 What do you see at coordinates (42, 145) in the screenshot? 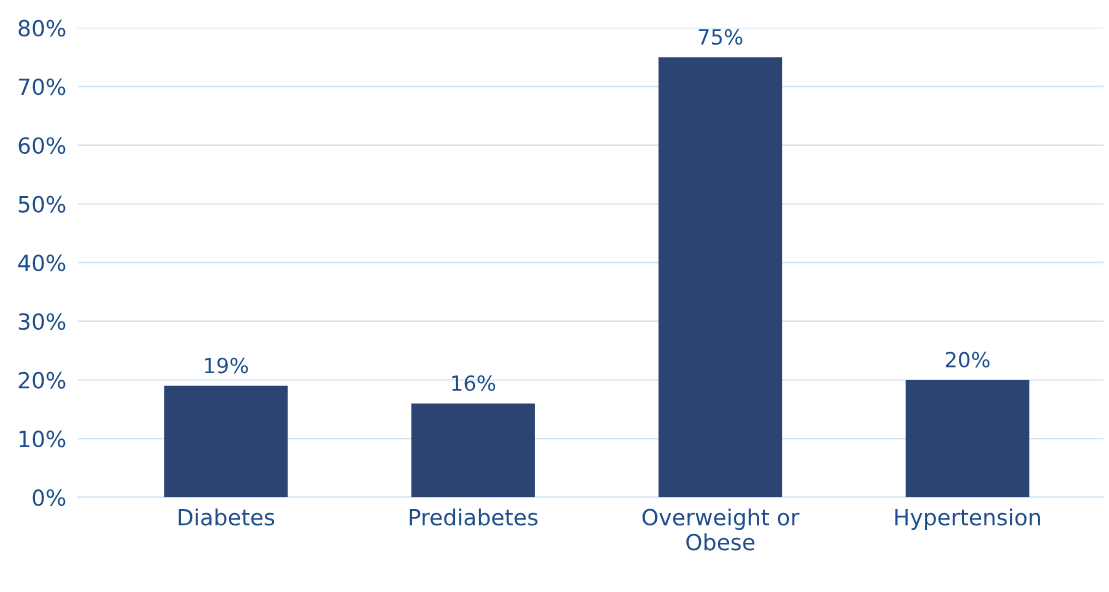
I see `y-tick-label: 60%` at bounding box center [42, 145].